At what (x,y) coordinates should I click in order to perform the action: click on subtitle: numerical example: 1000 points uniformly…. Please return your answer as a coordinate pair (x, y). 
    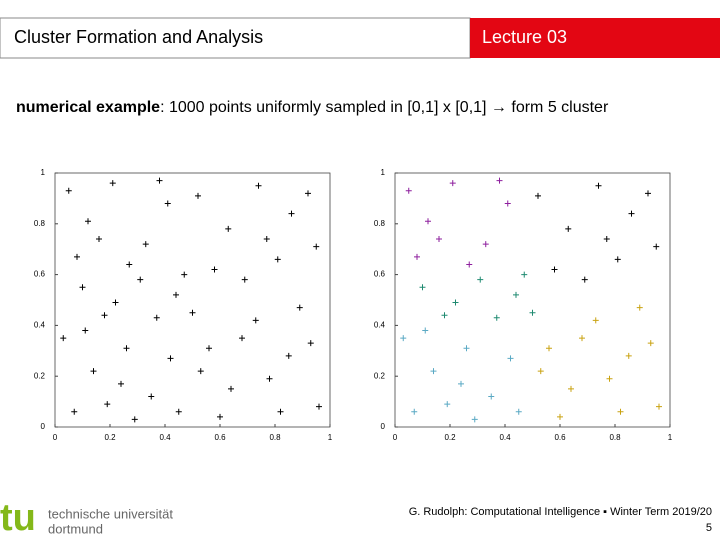
    Looking at the image, I should click on (312, 107).